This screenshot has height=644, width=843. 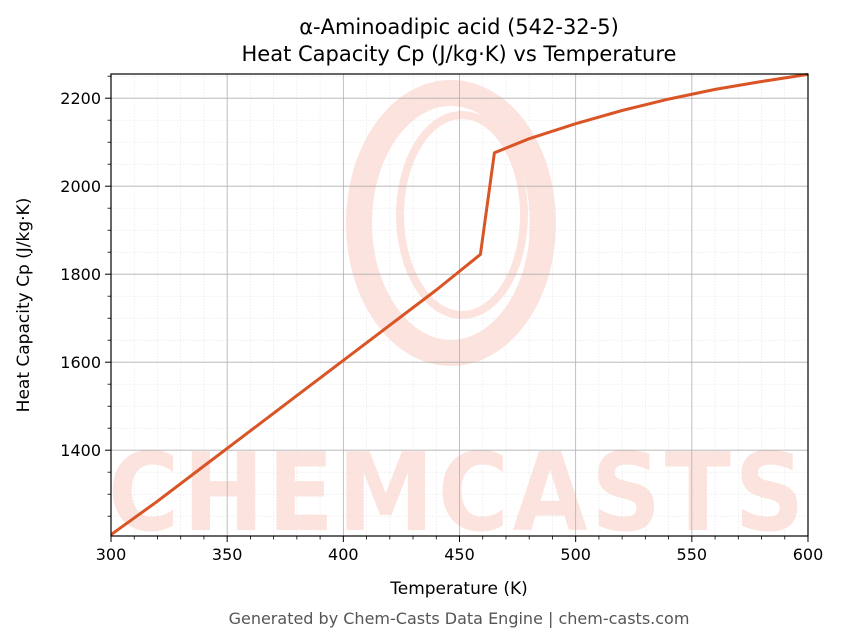 I want to click on x-tick-label: 550, so click(x=692, y=554).